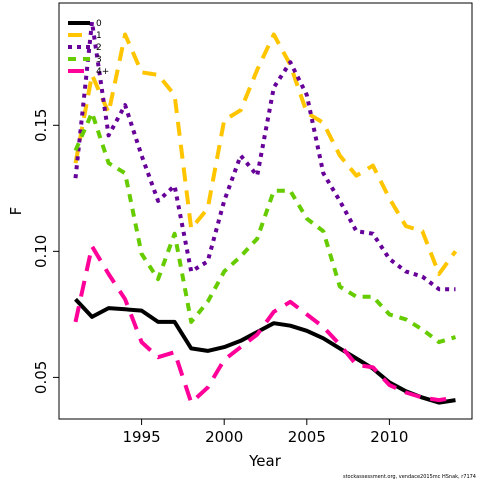 The width and height of the screenshot is (480, 480). What do you see at coordinates (99, 60) in the screenshot?
I see `legend-label-3: 3` at bounding box center [99, 60].